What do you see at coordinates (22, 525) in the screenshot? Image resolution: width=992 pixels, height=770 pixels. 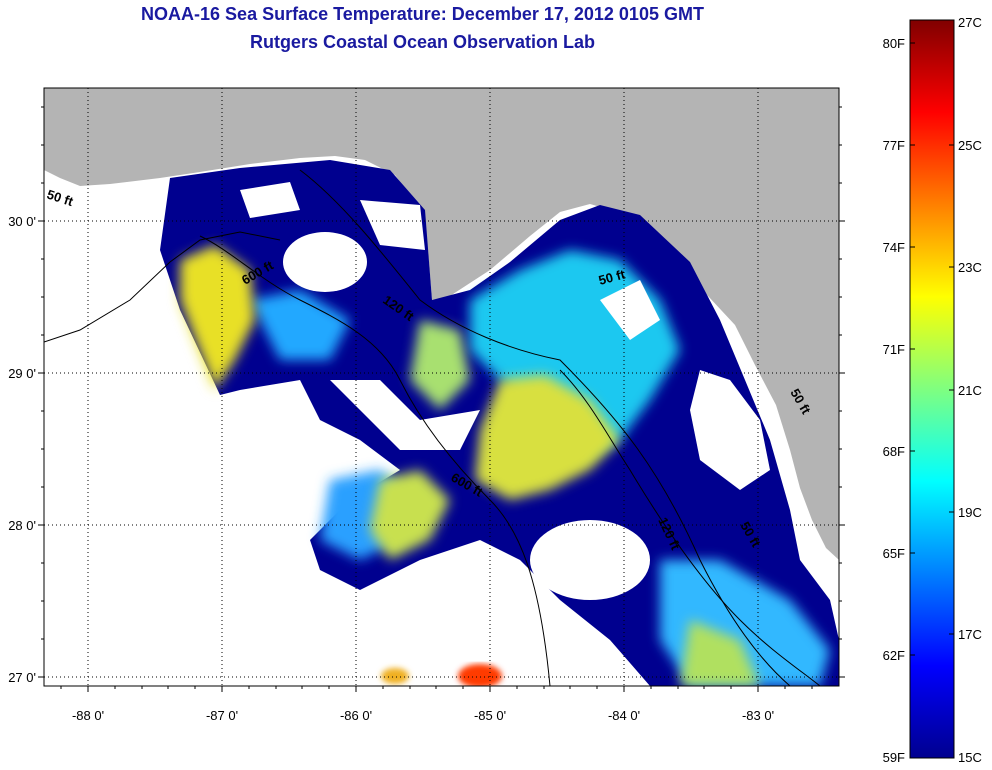 I see `lat-label: 28 0'` at bounding box center [22, 525].